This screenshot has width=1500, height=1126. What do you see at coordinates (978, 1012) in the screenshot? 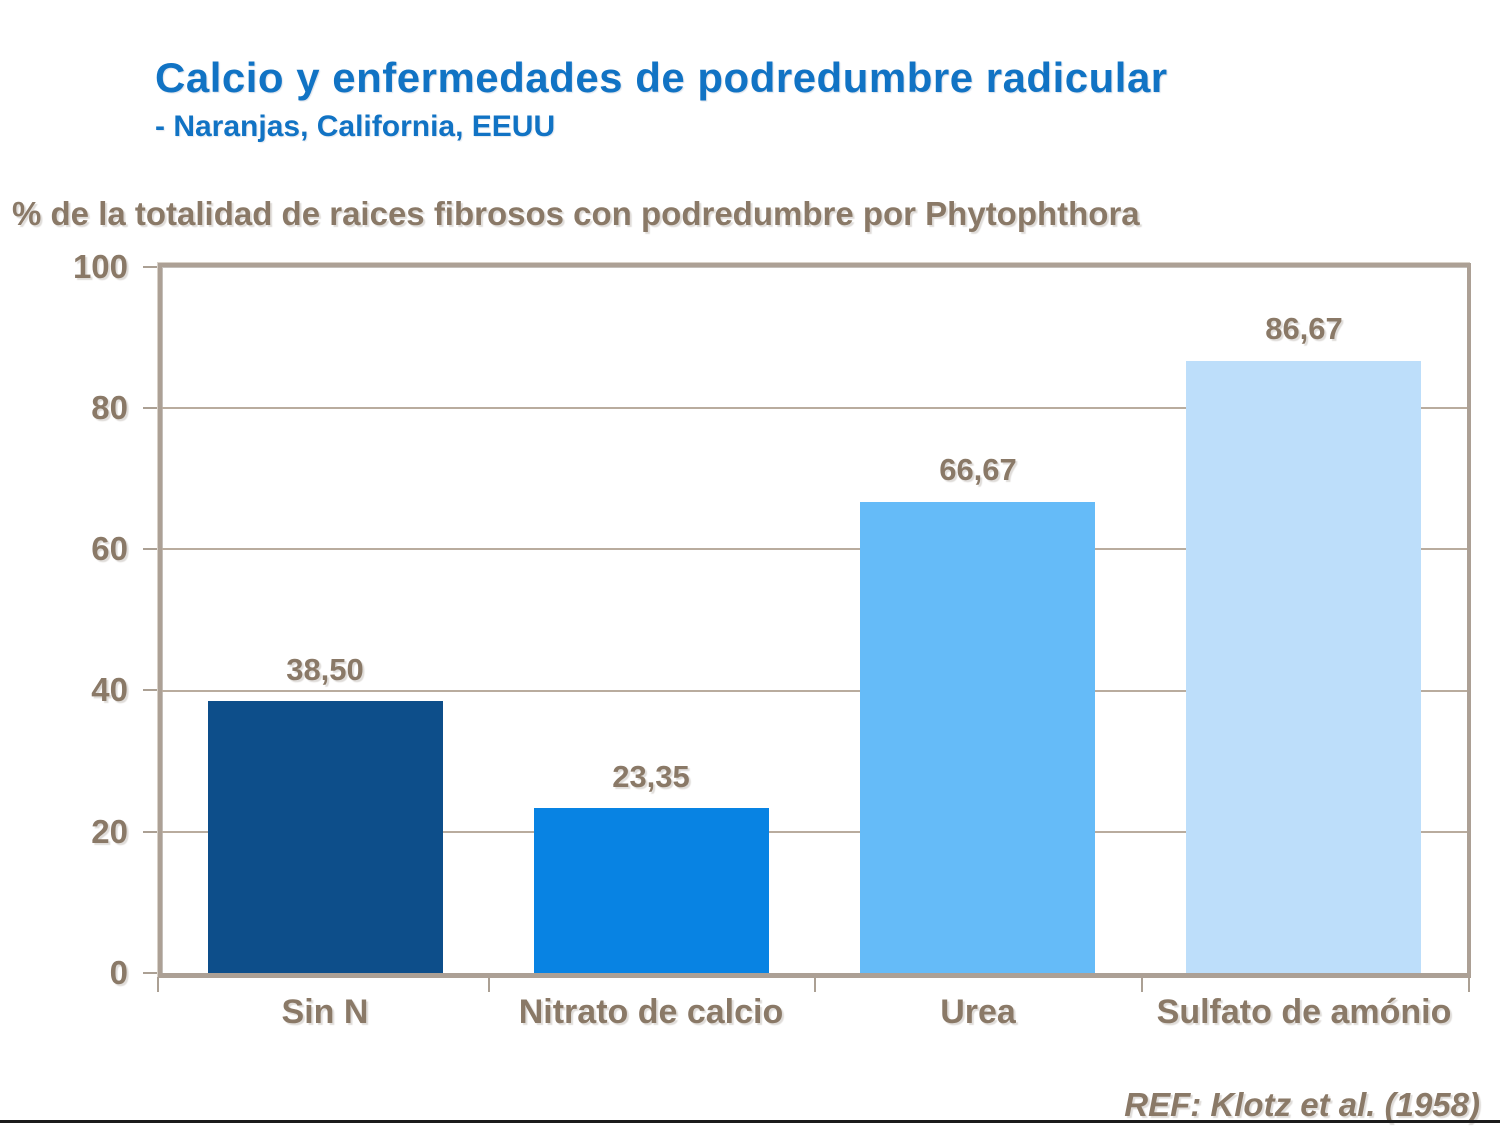
I see `x-label-urea: Urea` at bounding box center [978, 1012].